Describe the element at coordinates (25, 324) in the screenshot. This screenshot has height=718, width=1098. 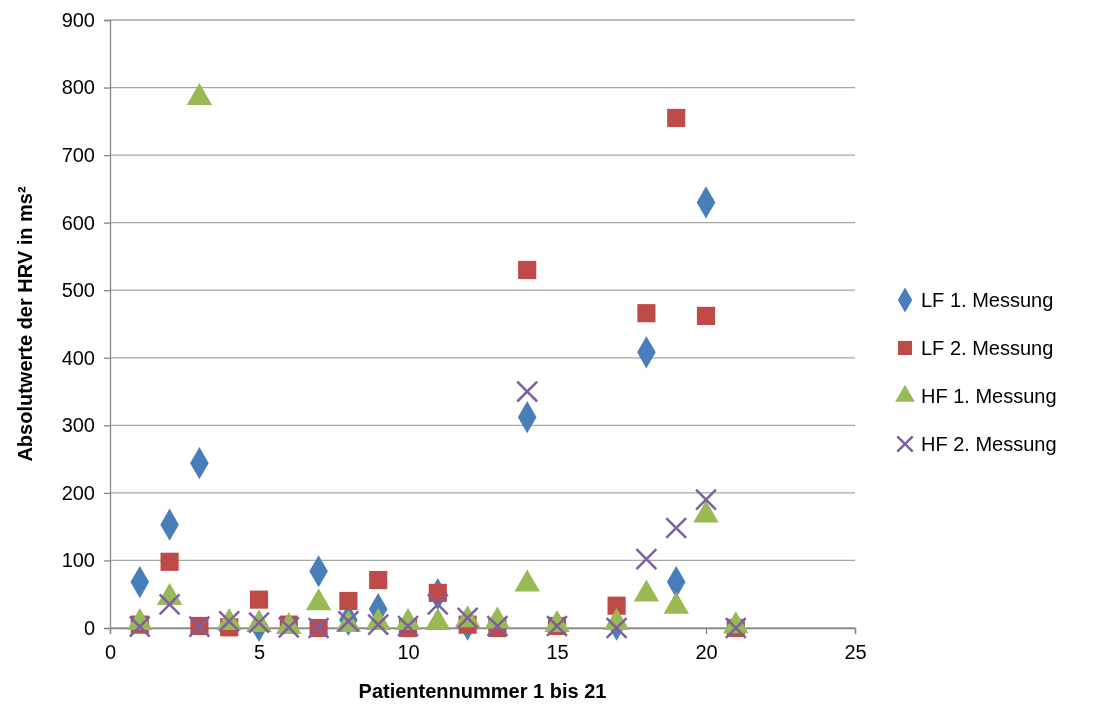
I see `y-axis-title: Absolutwerte der HRV in ms²` at that location.